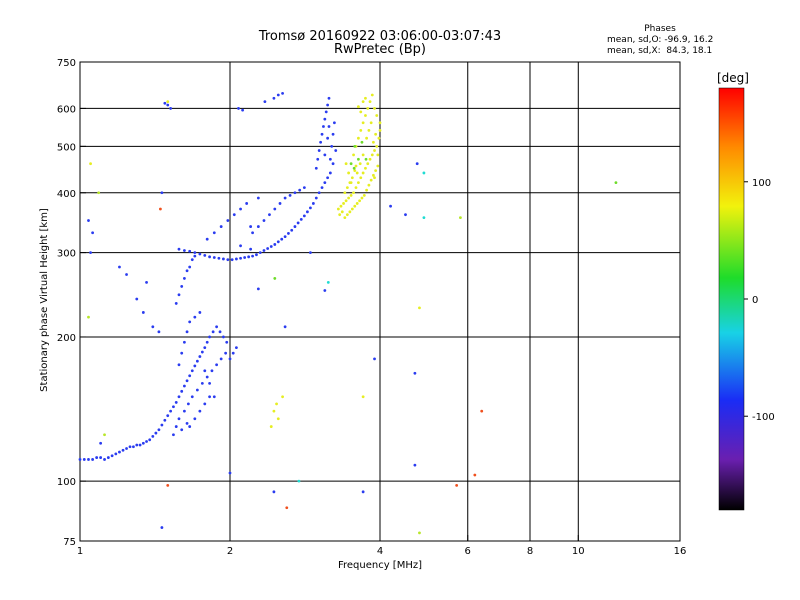 The image size is (800, 600). What do you see at coordinates (80, 551) in the screenshot?
I see `x-tick-label: 1` at bounding box center [80, 551].